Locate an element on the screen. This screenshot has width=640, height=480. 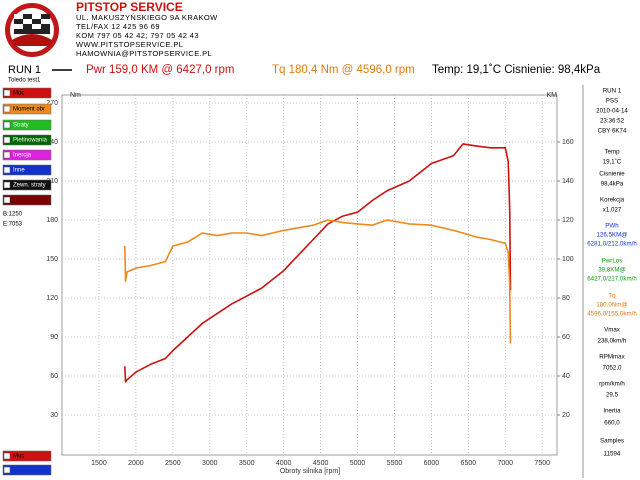
y-tick-label: 60 is located at coordinates (54, 376).